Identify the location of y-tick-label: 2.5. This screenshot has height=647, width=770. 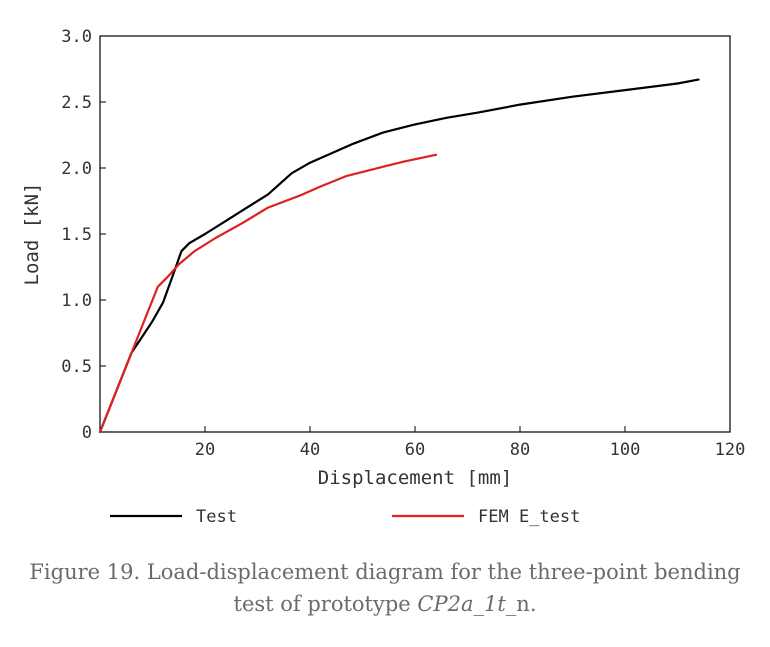
(76, 103).